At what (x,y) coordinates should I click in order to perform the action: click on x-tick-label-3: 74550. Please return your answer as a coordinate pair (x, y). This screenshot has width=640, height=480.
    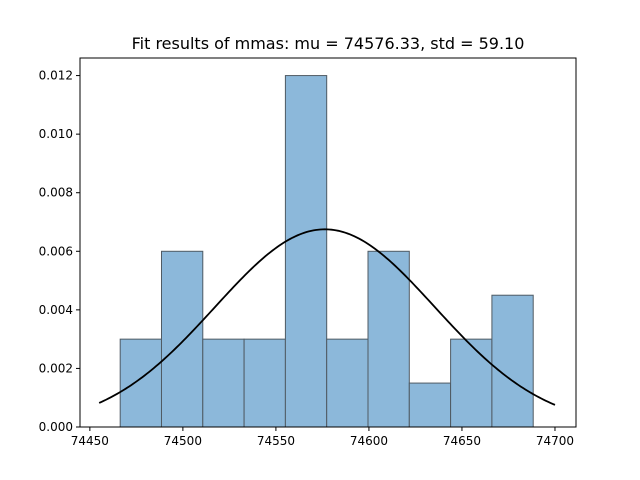
    Looking at the image, I should click on (276, 441).